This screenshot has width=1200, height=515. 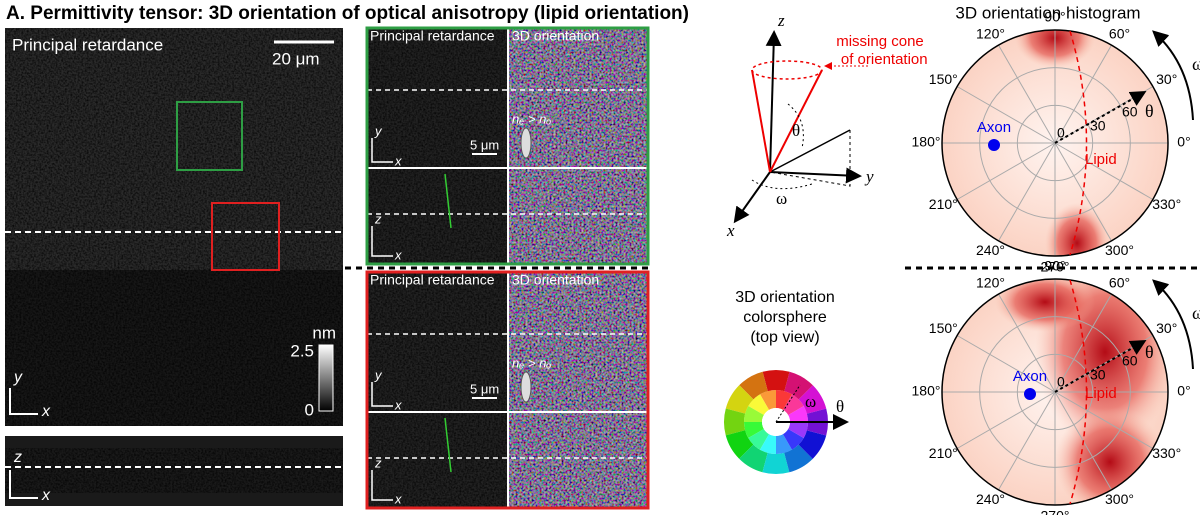 What do you see at coordinates (784, 337) in the screenshot?
I see `colorsphere-title: (top view)` at bounding box center [784, 337].